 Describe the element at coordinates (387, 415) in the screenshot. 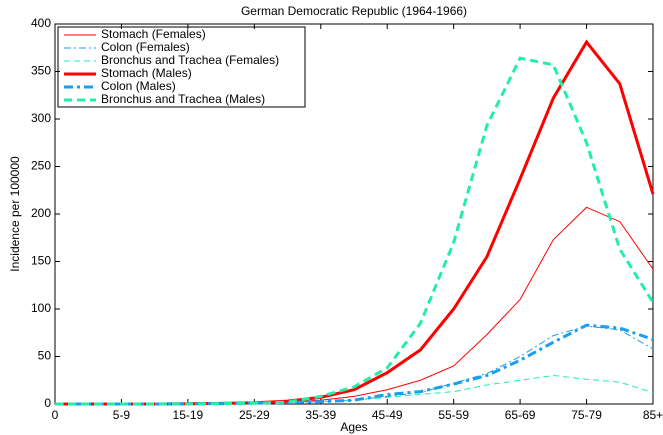

I see `x-tick-label: 45-49` at that location.